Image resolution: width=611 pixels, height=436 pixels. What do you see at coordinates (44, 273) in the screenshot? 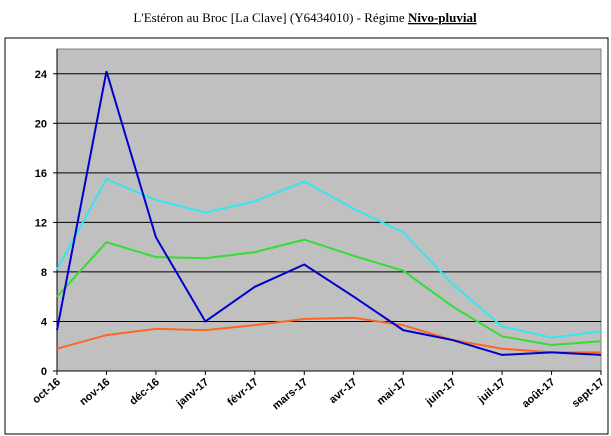
I see `y-tick-label: 8` at bounding box center [44, 273].